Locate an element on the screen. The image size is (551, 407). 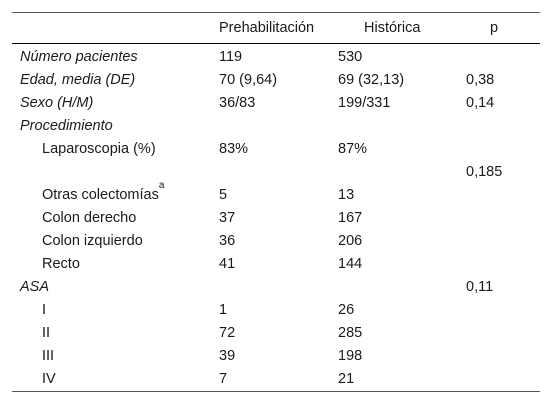
row-label-text: Sexo (H/M) is located at coordinates (57, 103).